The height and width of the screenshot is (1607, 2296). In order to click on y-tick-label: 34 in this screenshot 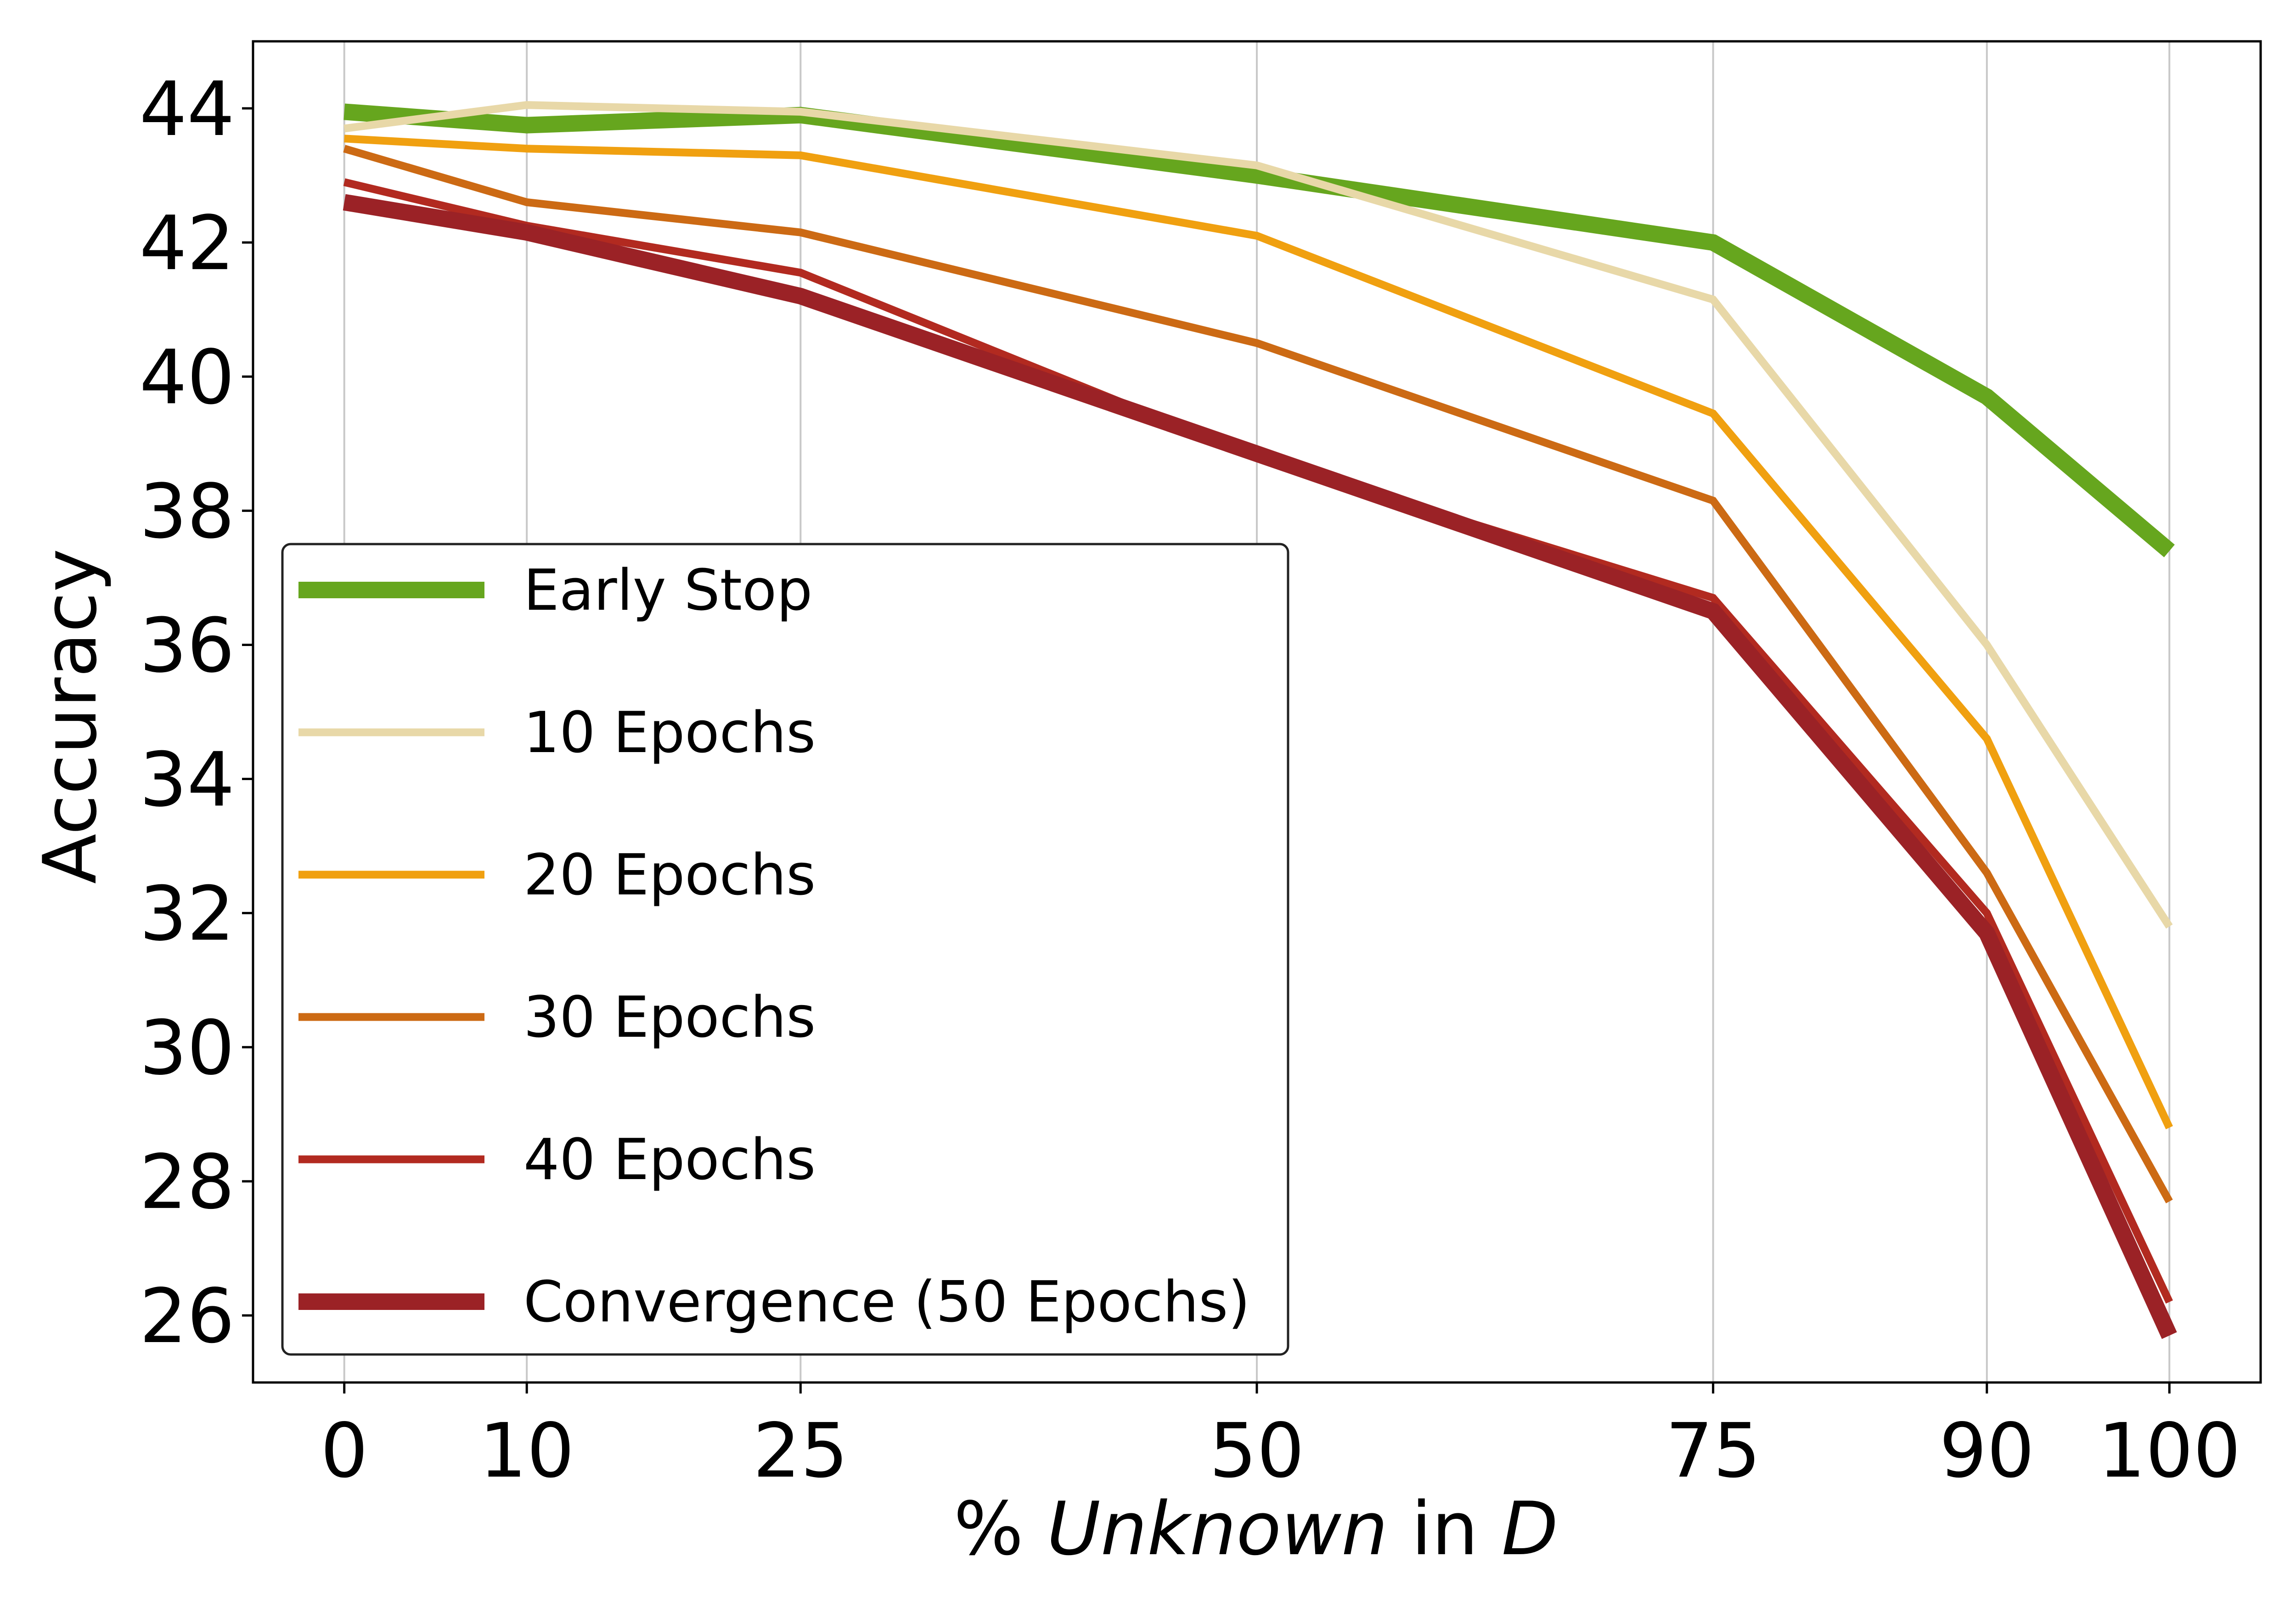, I will do `click(187, 780)`.